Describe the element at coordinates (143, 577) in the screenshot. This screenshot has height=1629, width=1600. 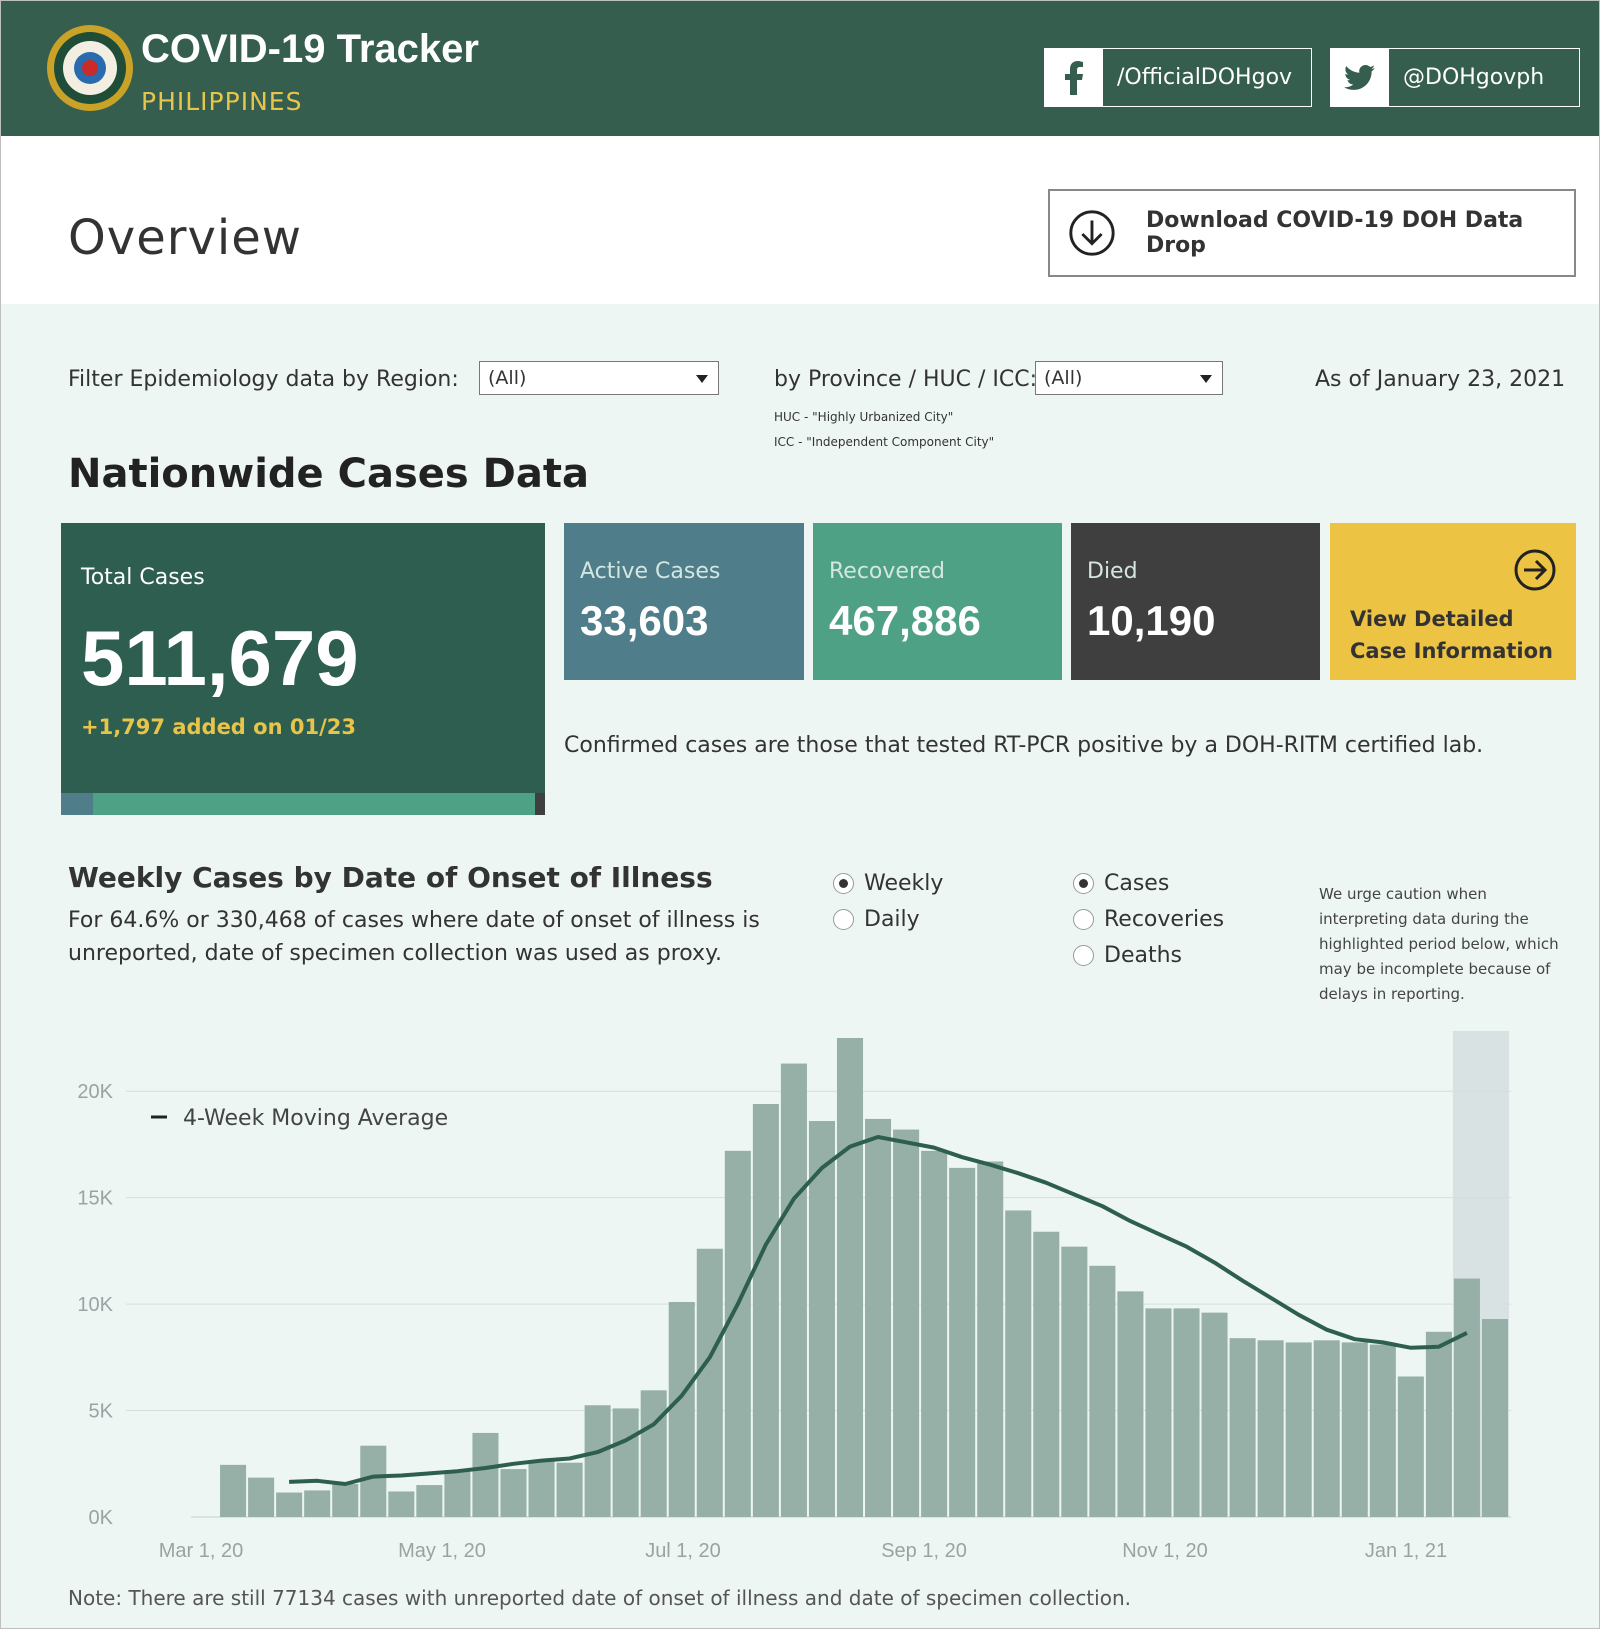
I see `total-cases-label: Total Cases` at that location.